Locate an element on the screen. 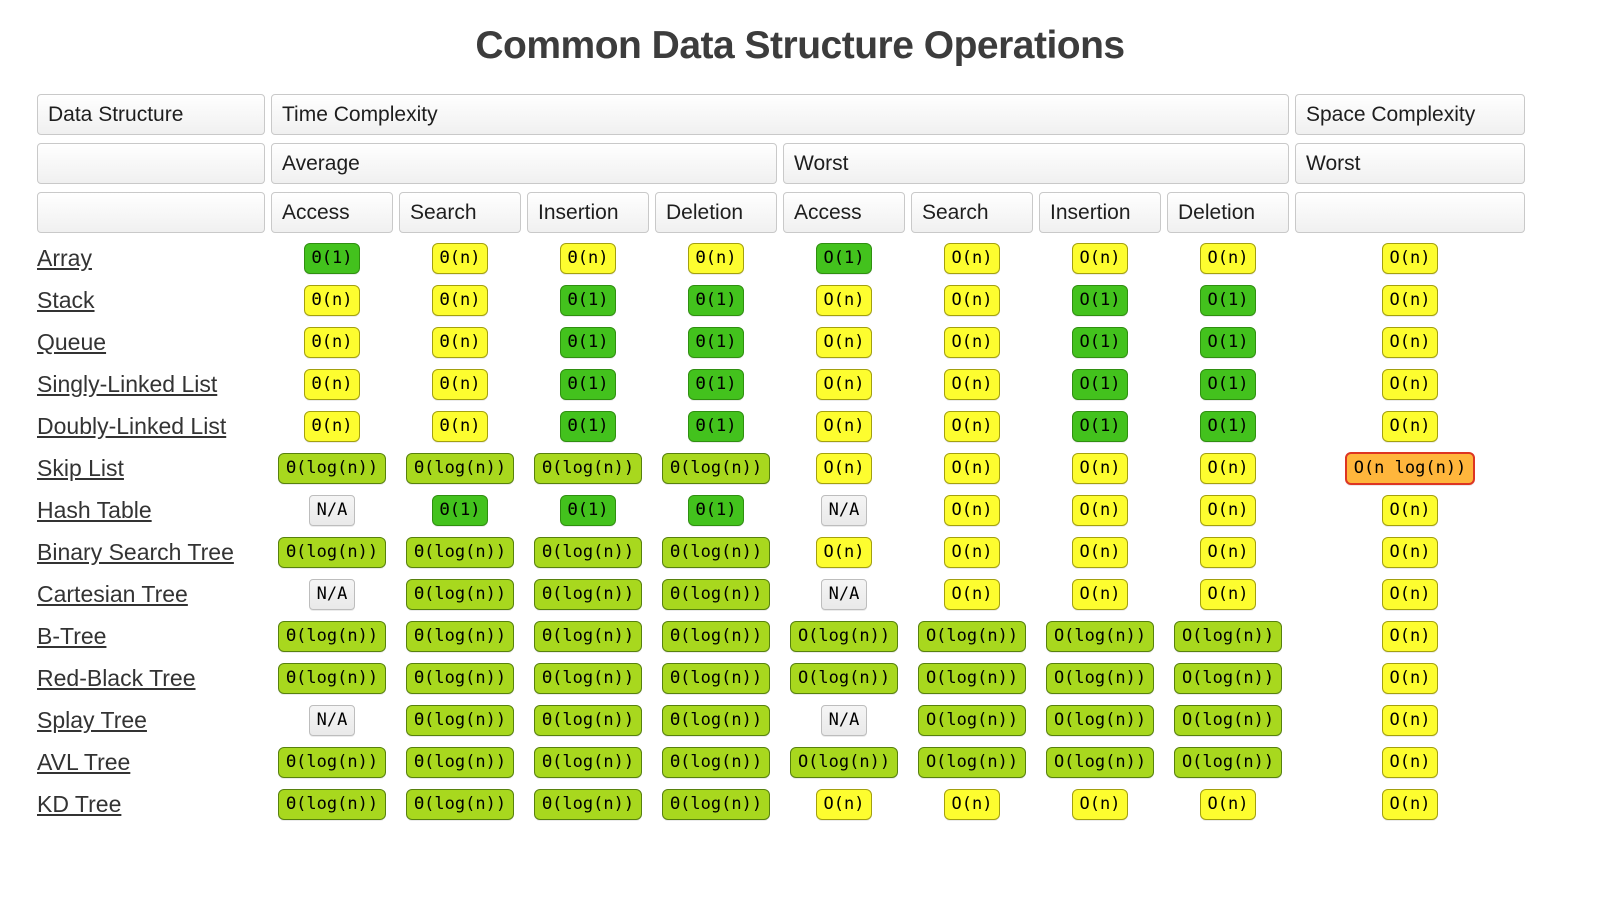  data-structure-link: Stack is located at coordinates (66, 299).